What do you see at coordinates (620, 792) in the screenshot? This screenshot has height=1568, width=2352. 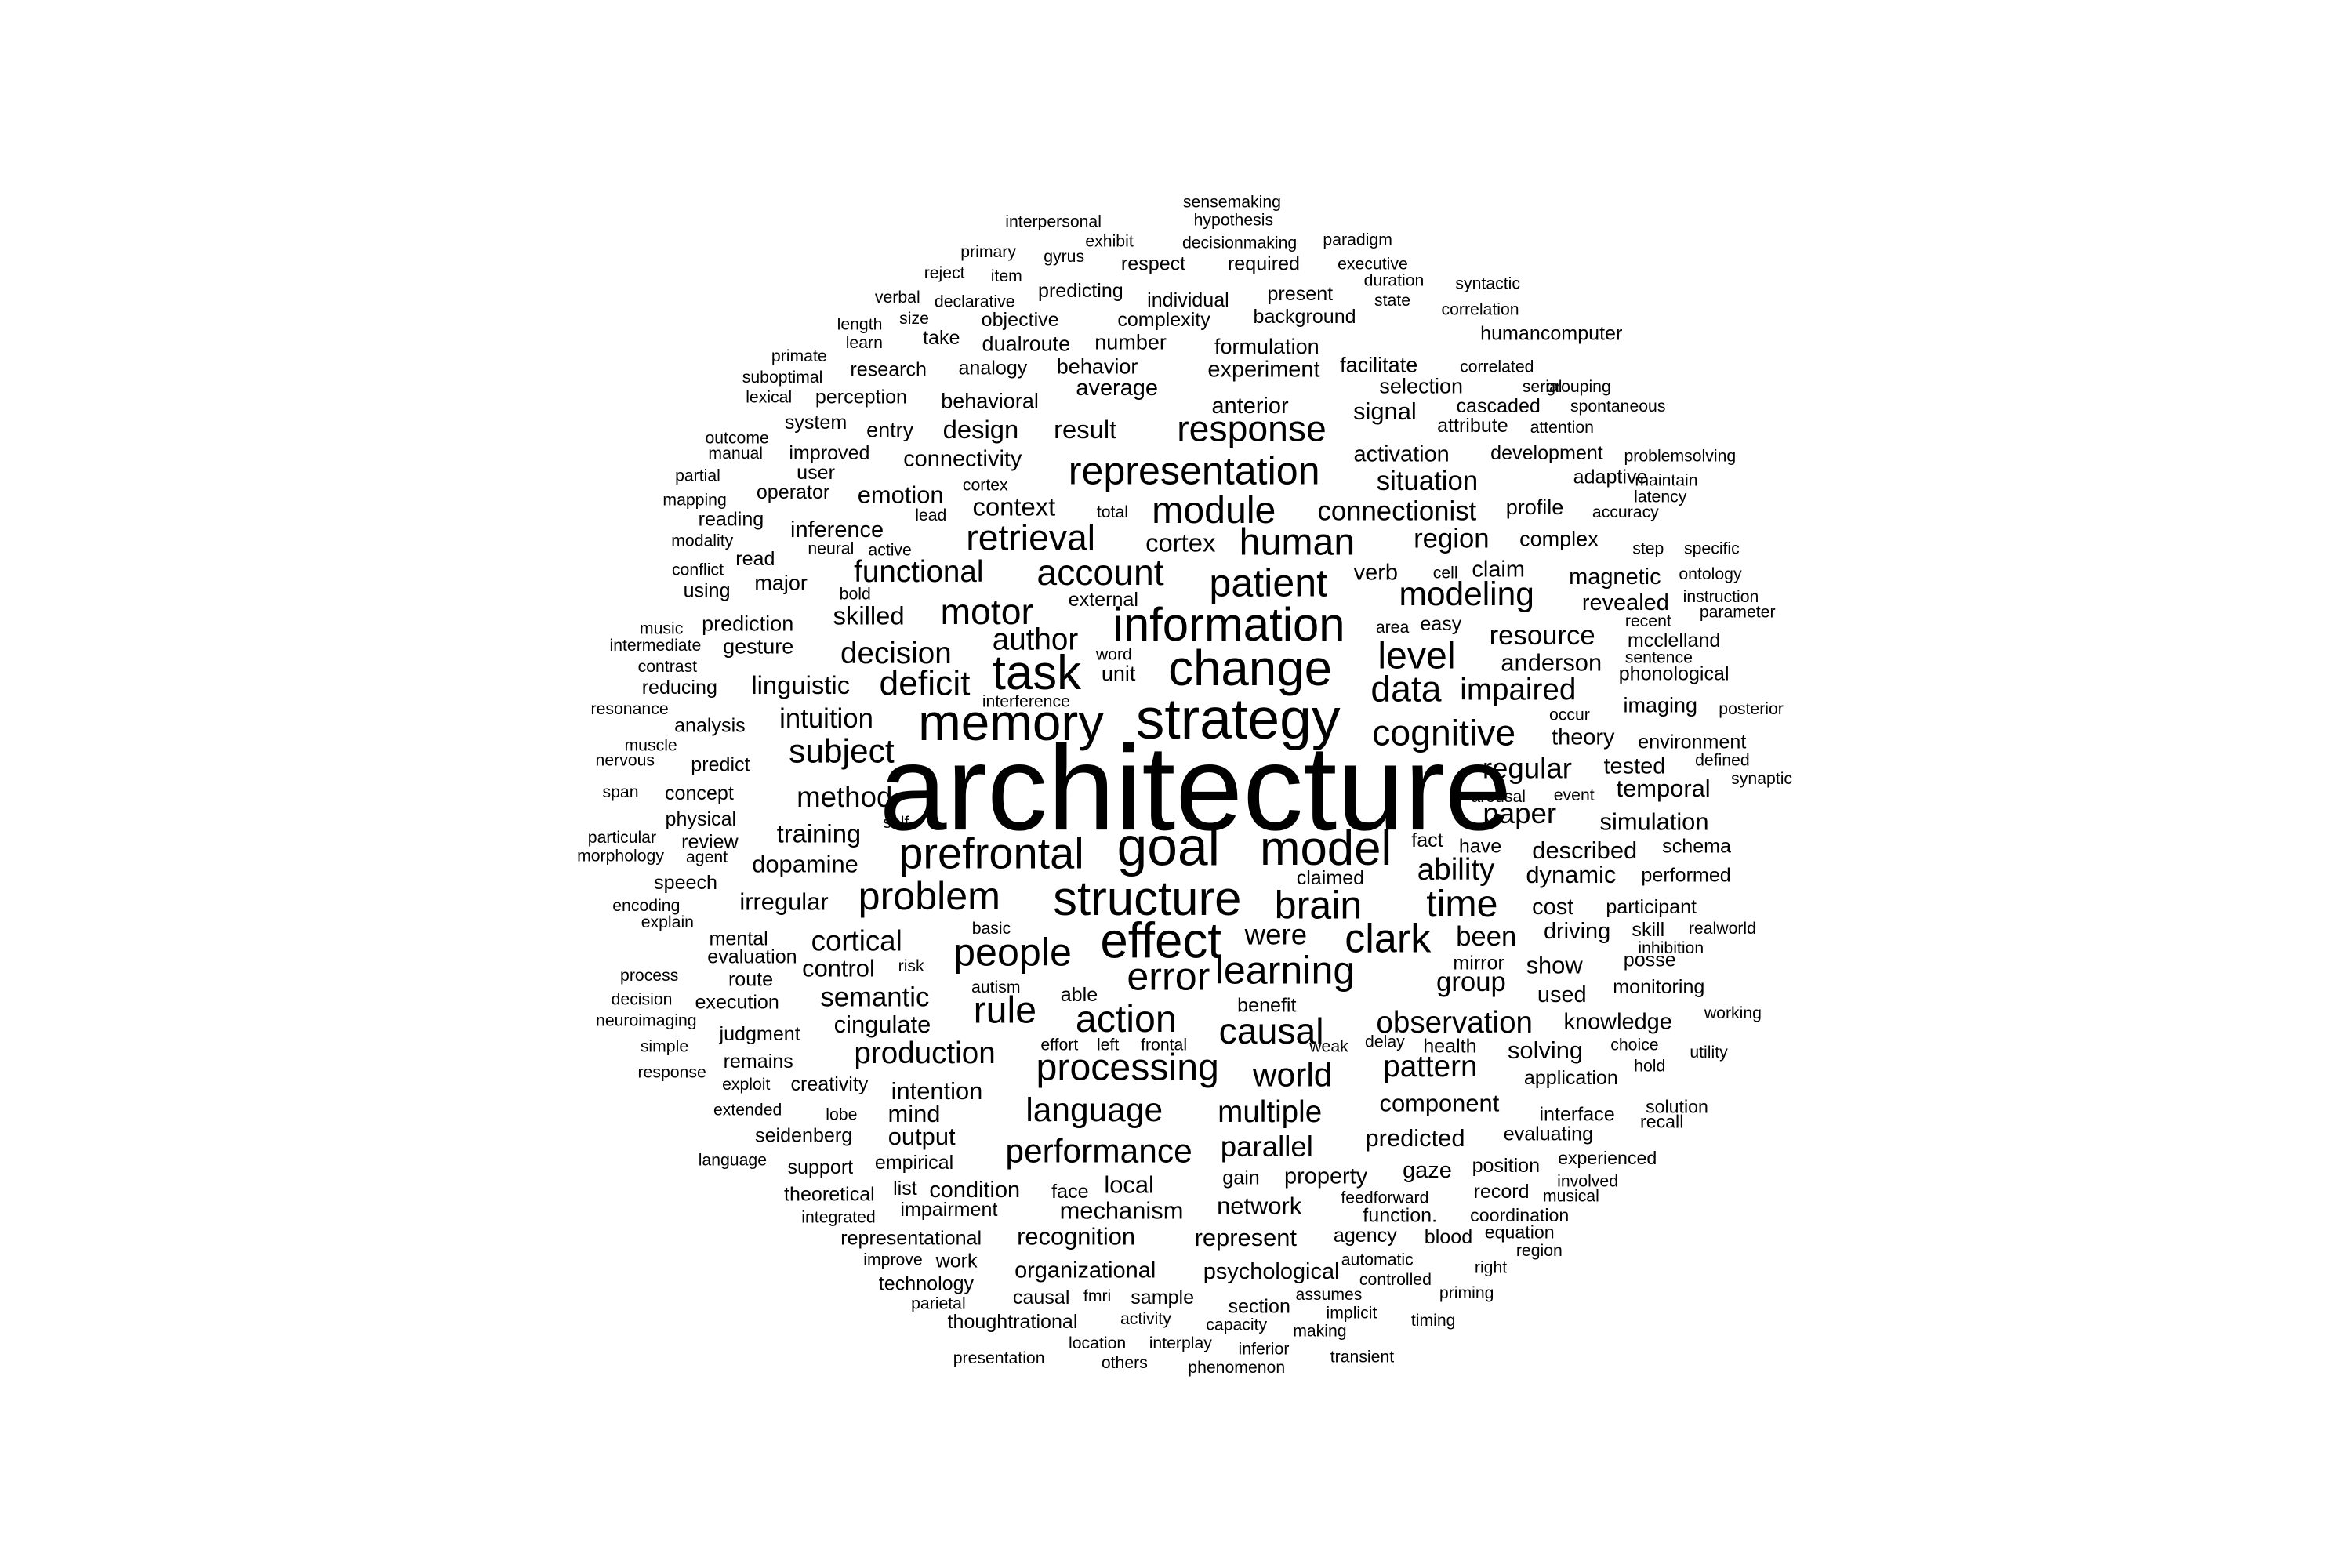 I see `cloud-word: span` at bounding box center [620, 792].